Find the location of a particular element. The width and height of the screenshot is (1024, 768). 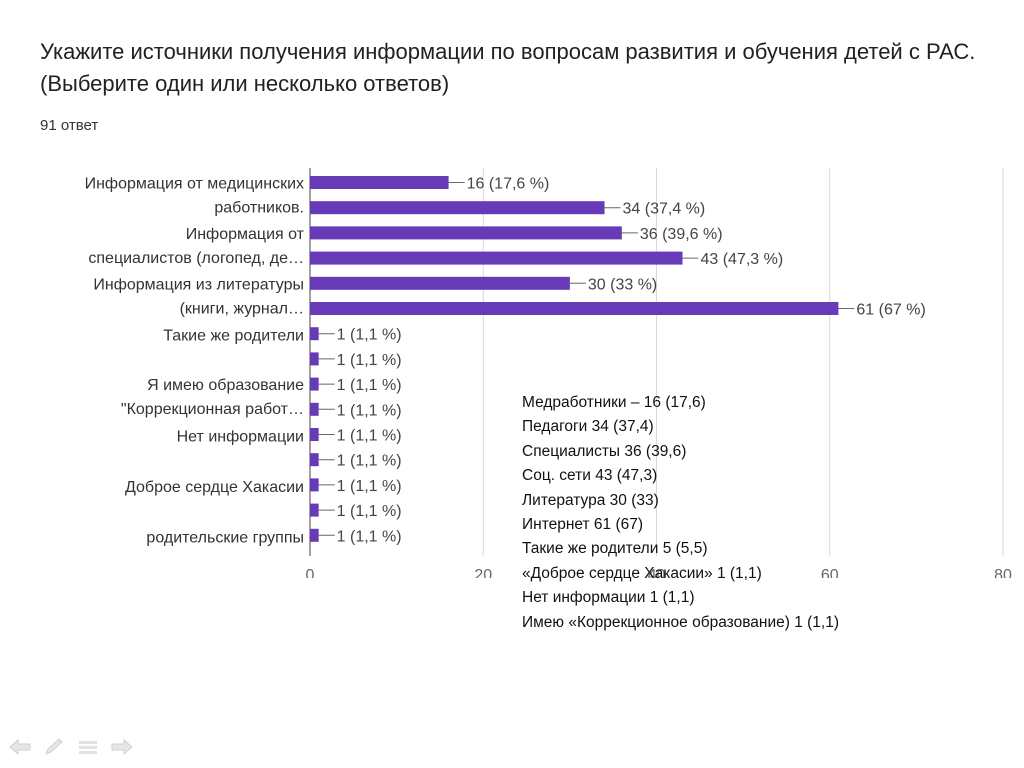

category-label: работников. is located at coordinates (259, 208).